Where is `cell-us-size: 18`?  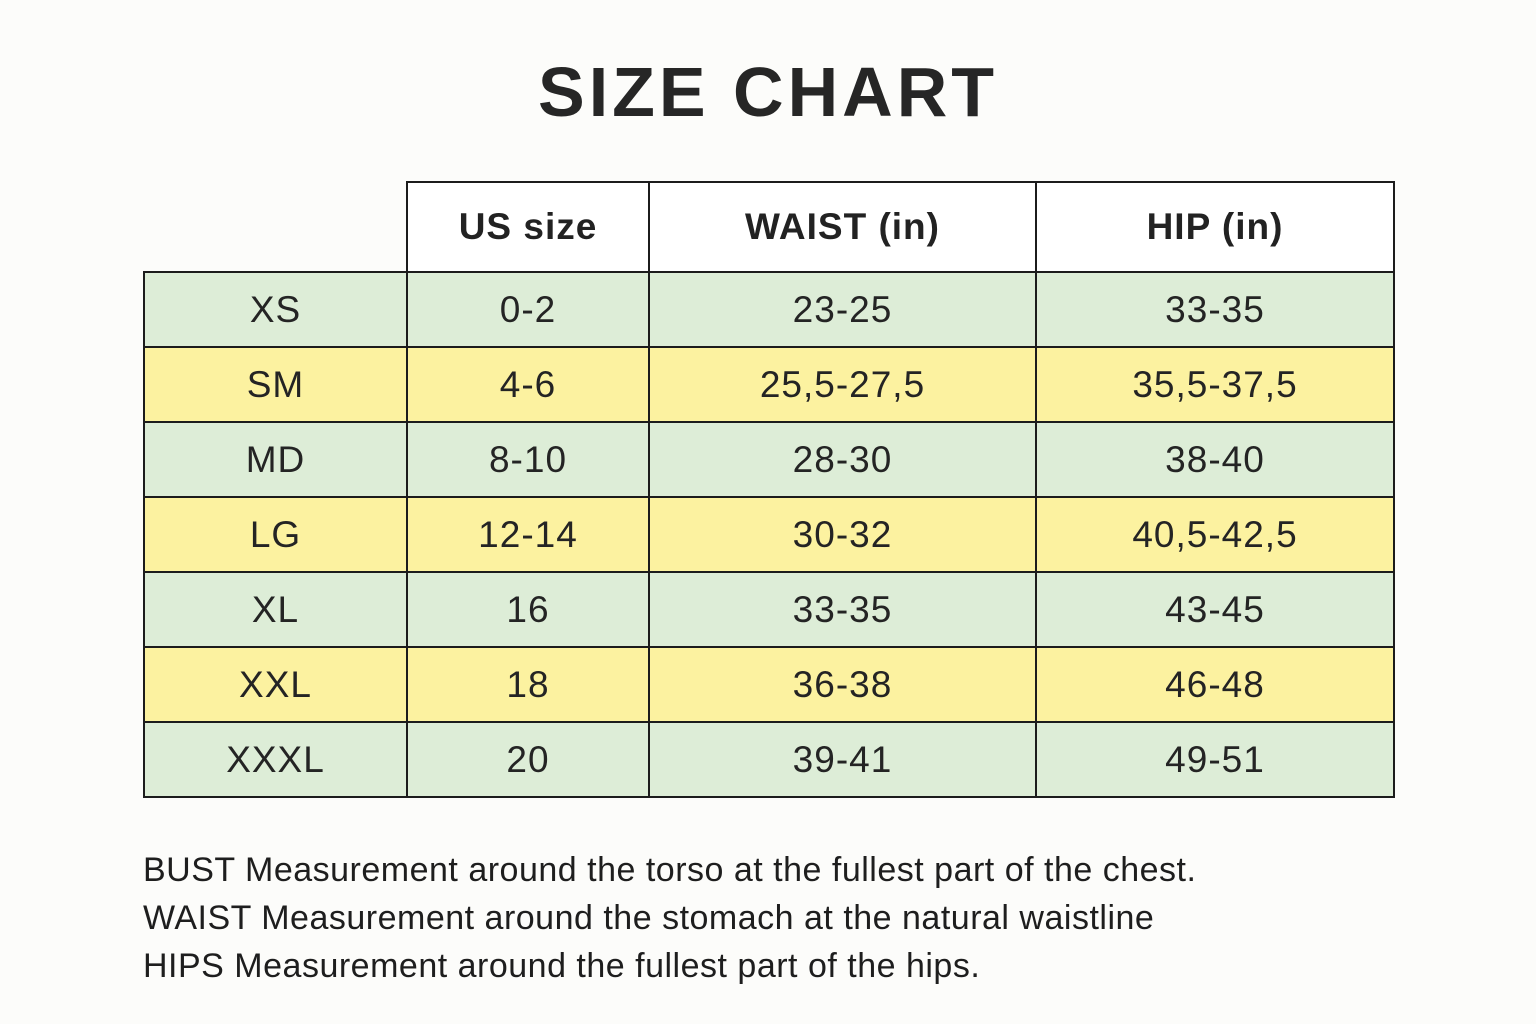
cell-us-size: 18 is located at coordinates (528, 684).